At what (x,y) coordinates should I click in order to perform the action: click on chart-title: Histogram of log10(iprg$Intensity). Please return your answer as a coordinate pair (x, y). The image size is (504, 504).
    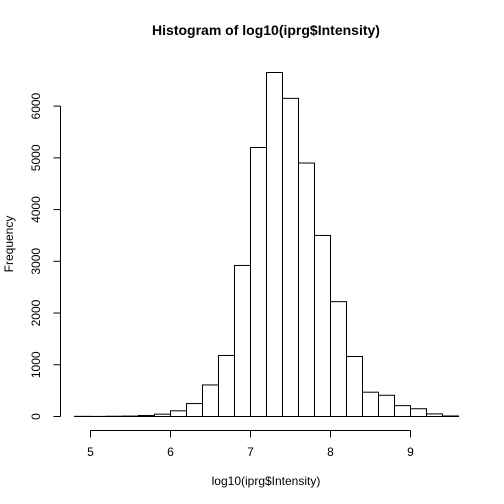
    Looking at the image, I should click on (266, 30).